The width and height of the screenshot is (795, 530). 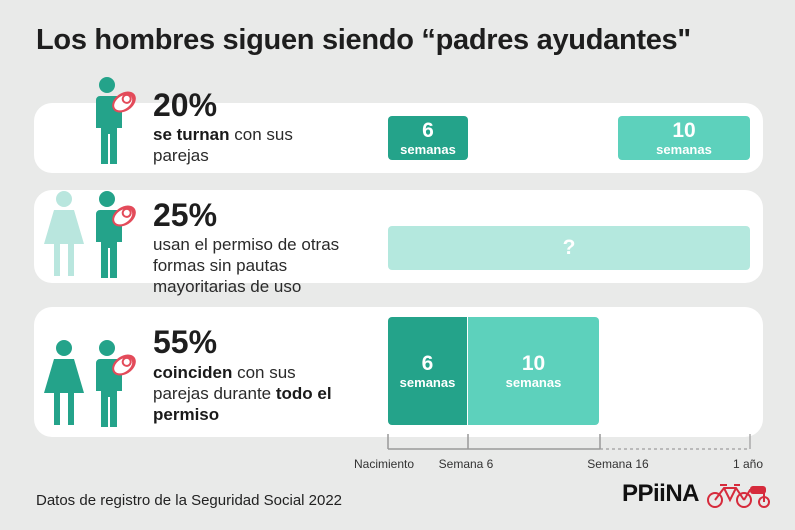 I want to click on desc-text: parejas, so click(x=181, y=155).